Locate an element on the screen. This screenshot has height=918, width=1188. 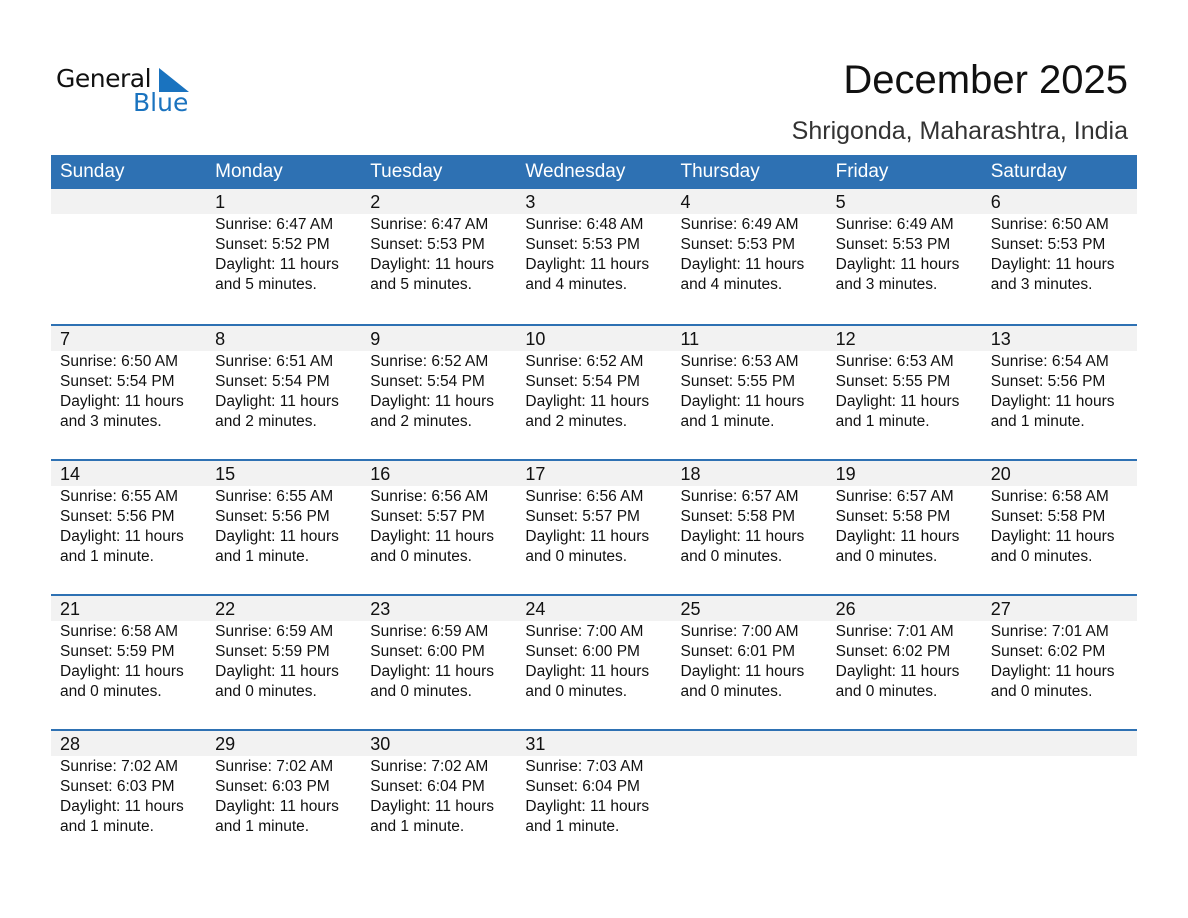
day-number: 17 is located at coordinates (535, 474).